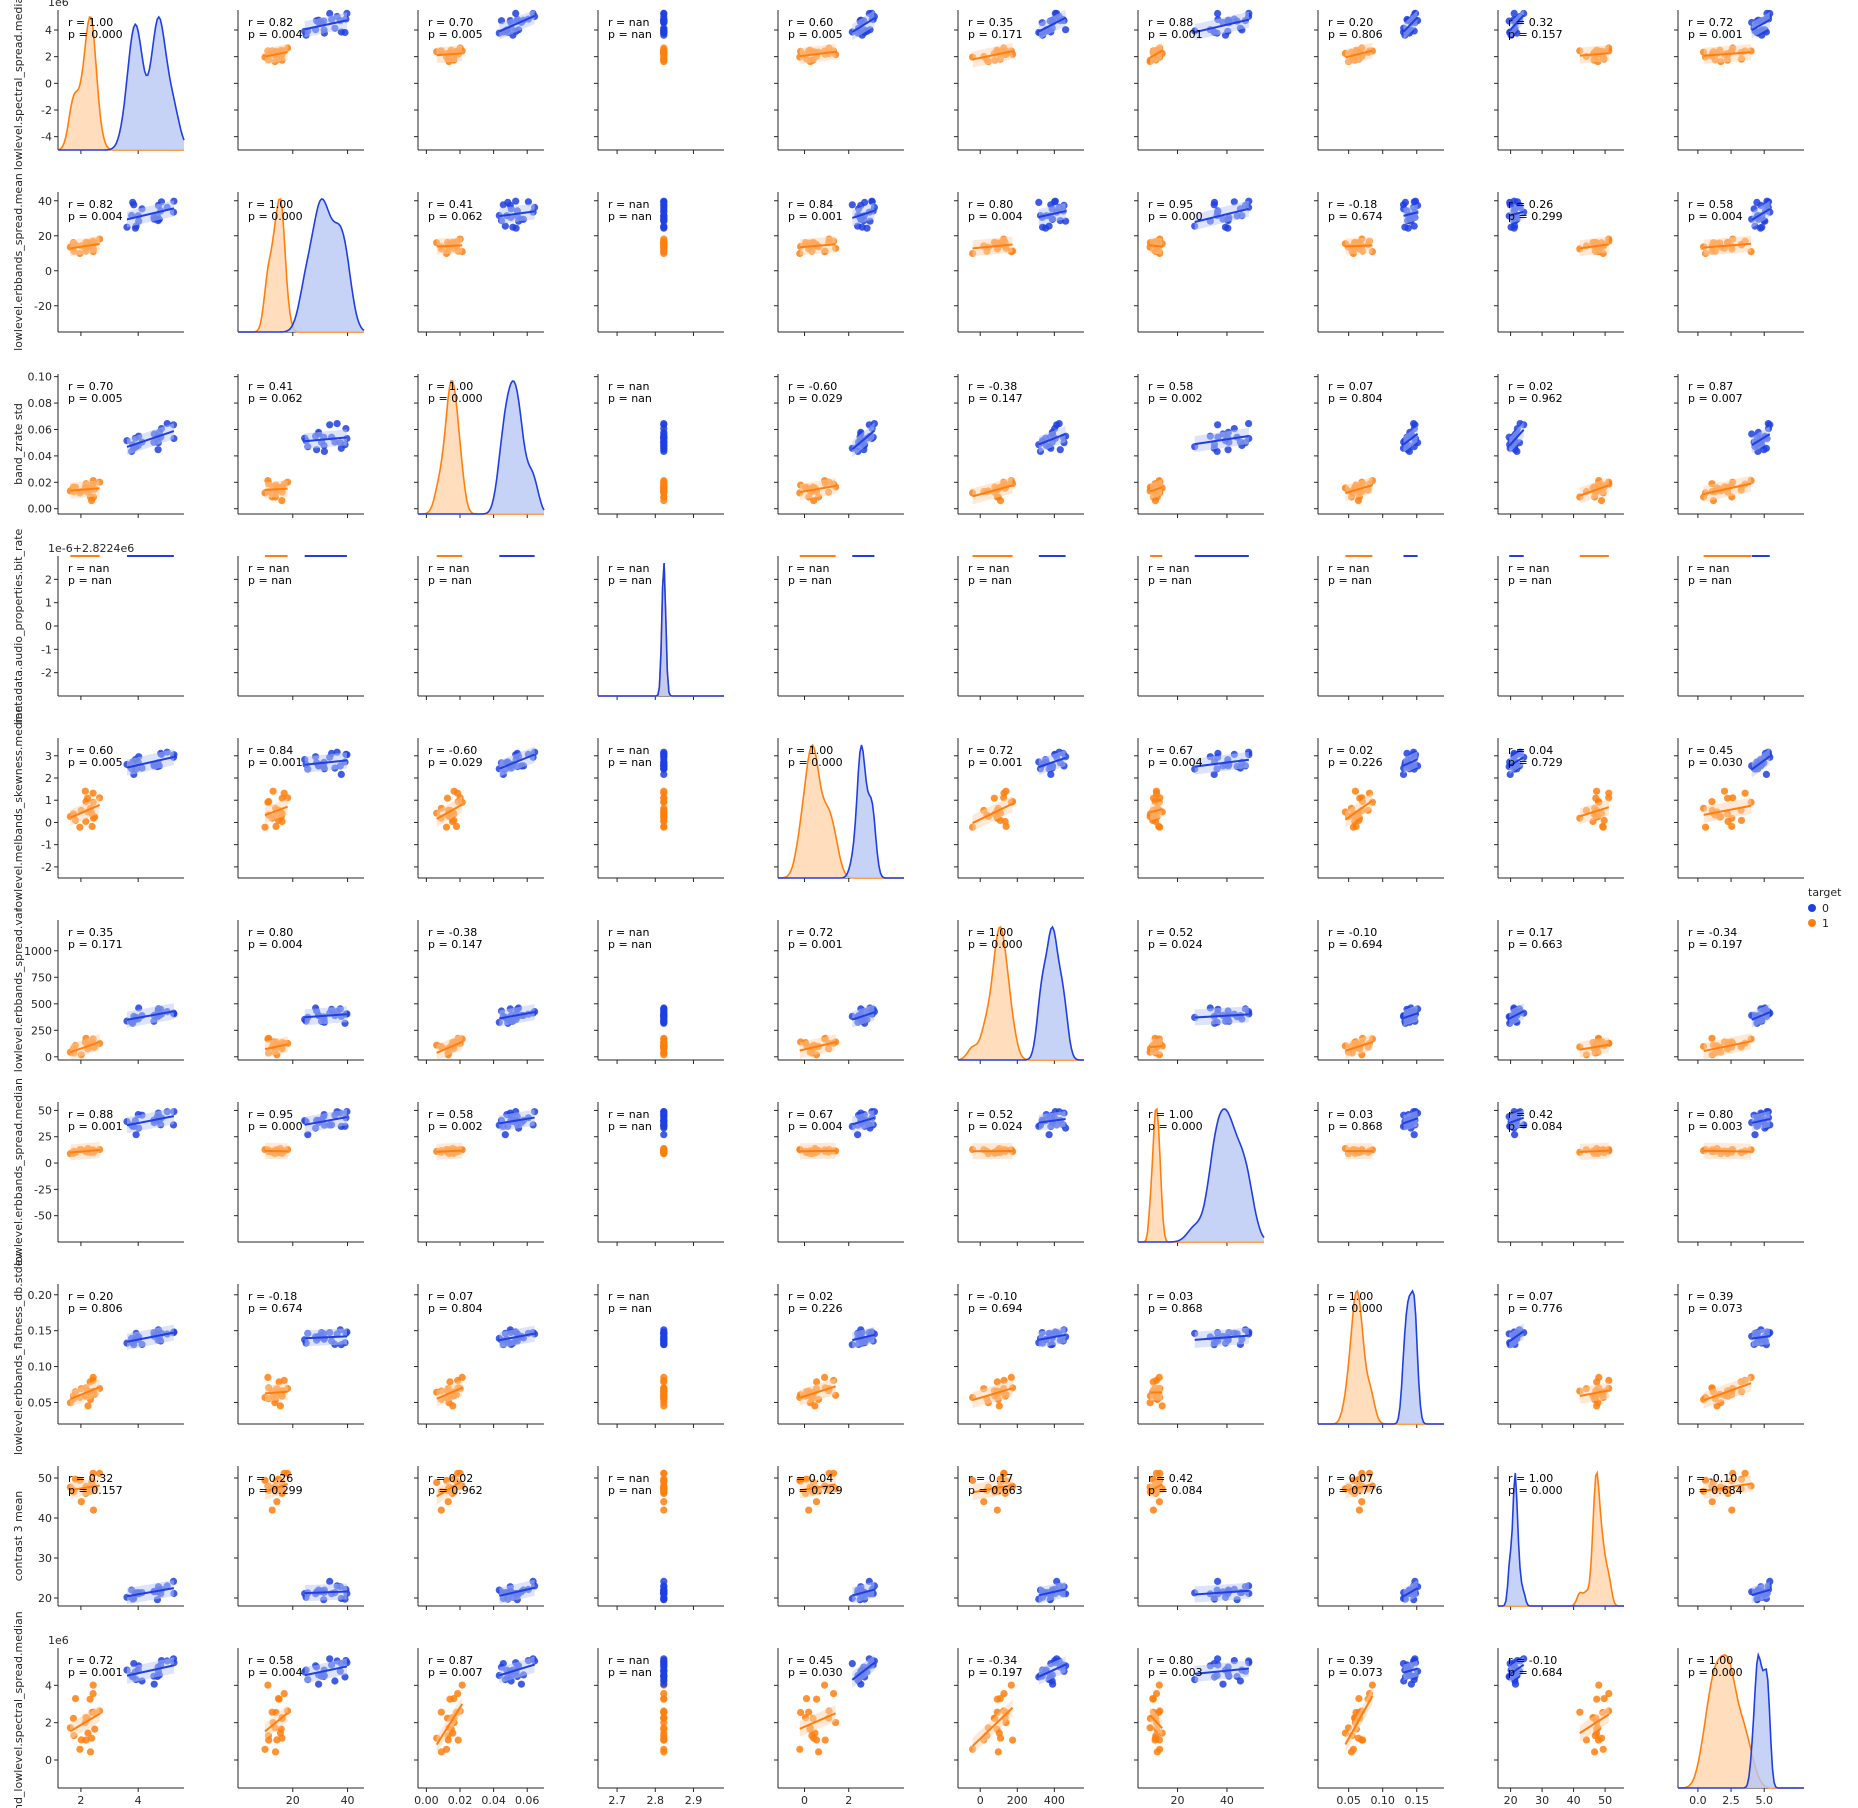  I want to click on panel-5-5: r = 1.00p = 0.000, so click(1019, 992).